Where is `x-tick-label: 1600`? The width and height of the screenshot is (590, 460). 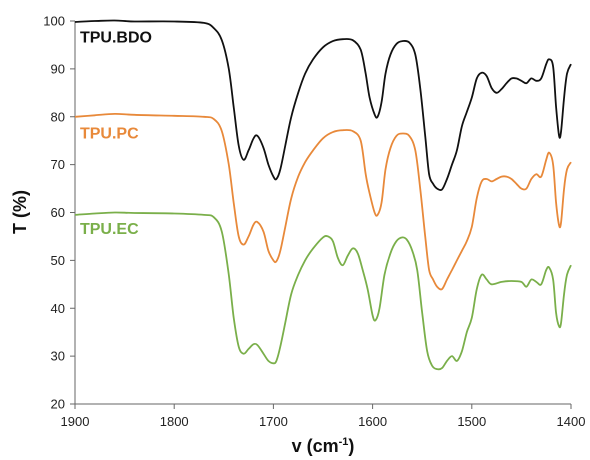 x-tick-label: 1600 is located at coordinates (372, 421).